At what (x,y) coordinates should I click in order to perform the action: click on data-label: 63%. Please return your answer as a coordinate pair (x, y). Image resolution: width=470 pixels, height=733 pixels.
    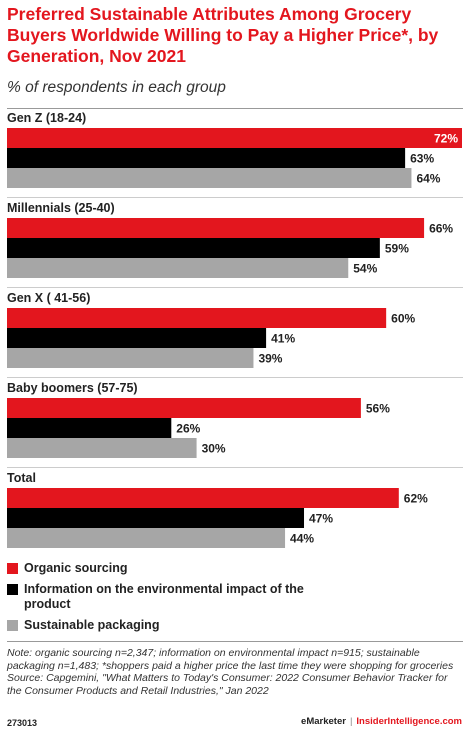
    Looking at the image, I should click on (422, 159).